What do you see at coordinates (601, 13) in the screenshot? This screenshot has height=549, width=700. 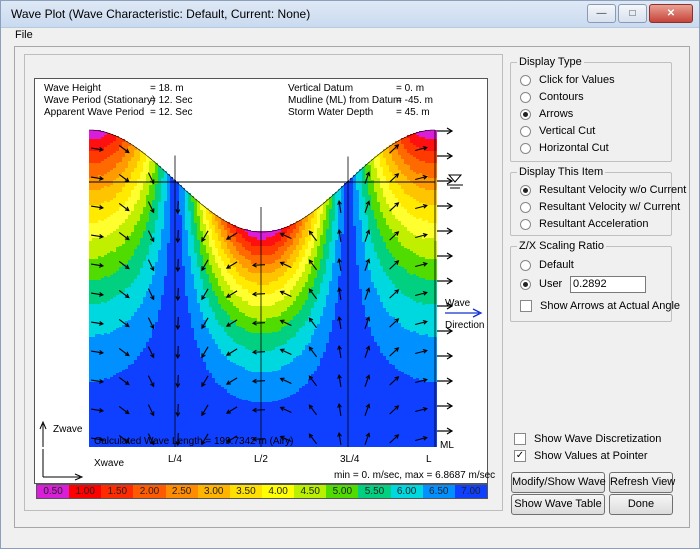 I see `minimize-icon: —` at bounding box center [601, 13].